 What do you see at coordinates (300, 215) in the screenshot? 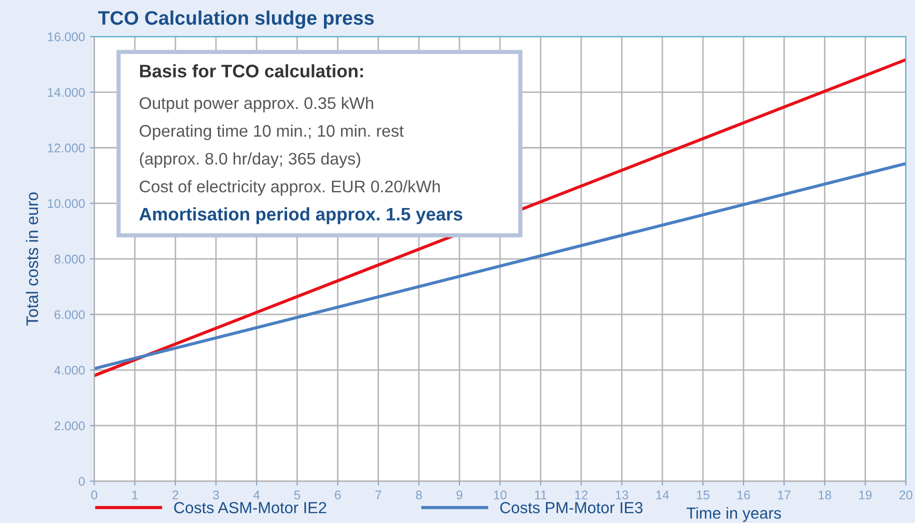
I see `annotation: Amortisation period approx. 1.5 years` at bounding box center [300, 215].